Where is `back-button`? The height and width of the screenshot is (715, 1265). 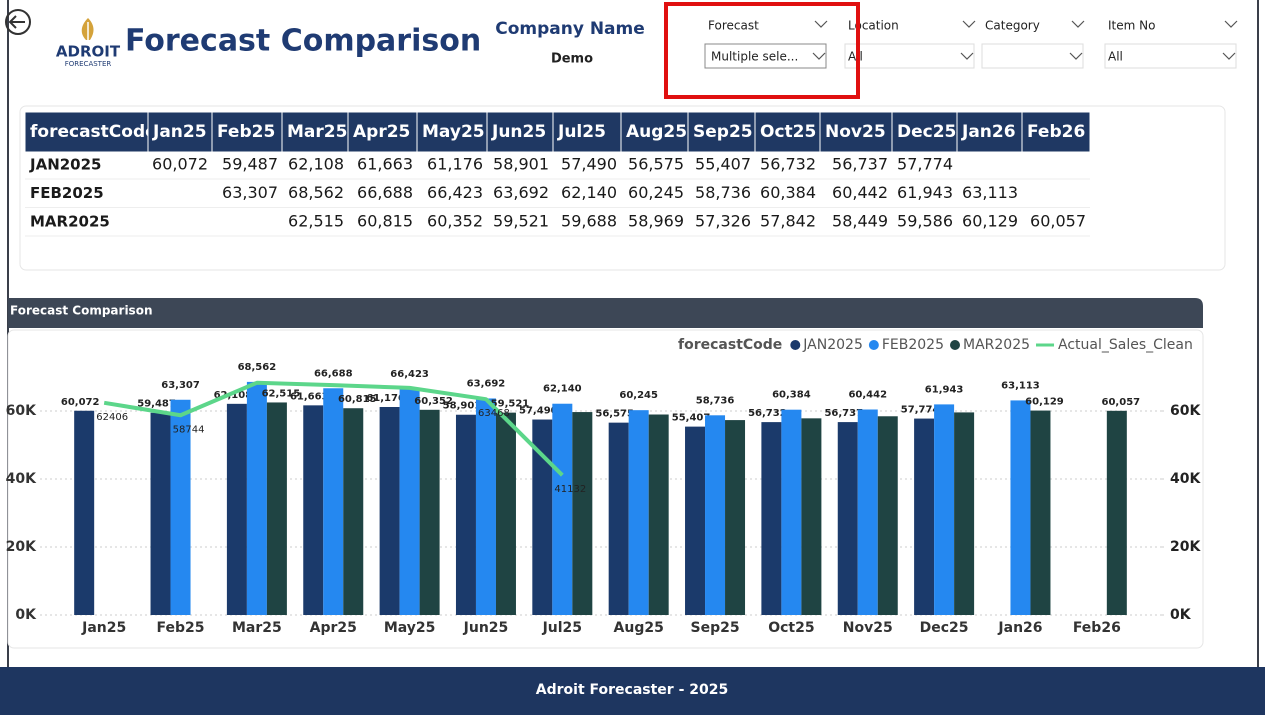 back-button is located at coordinates (18, 22).